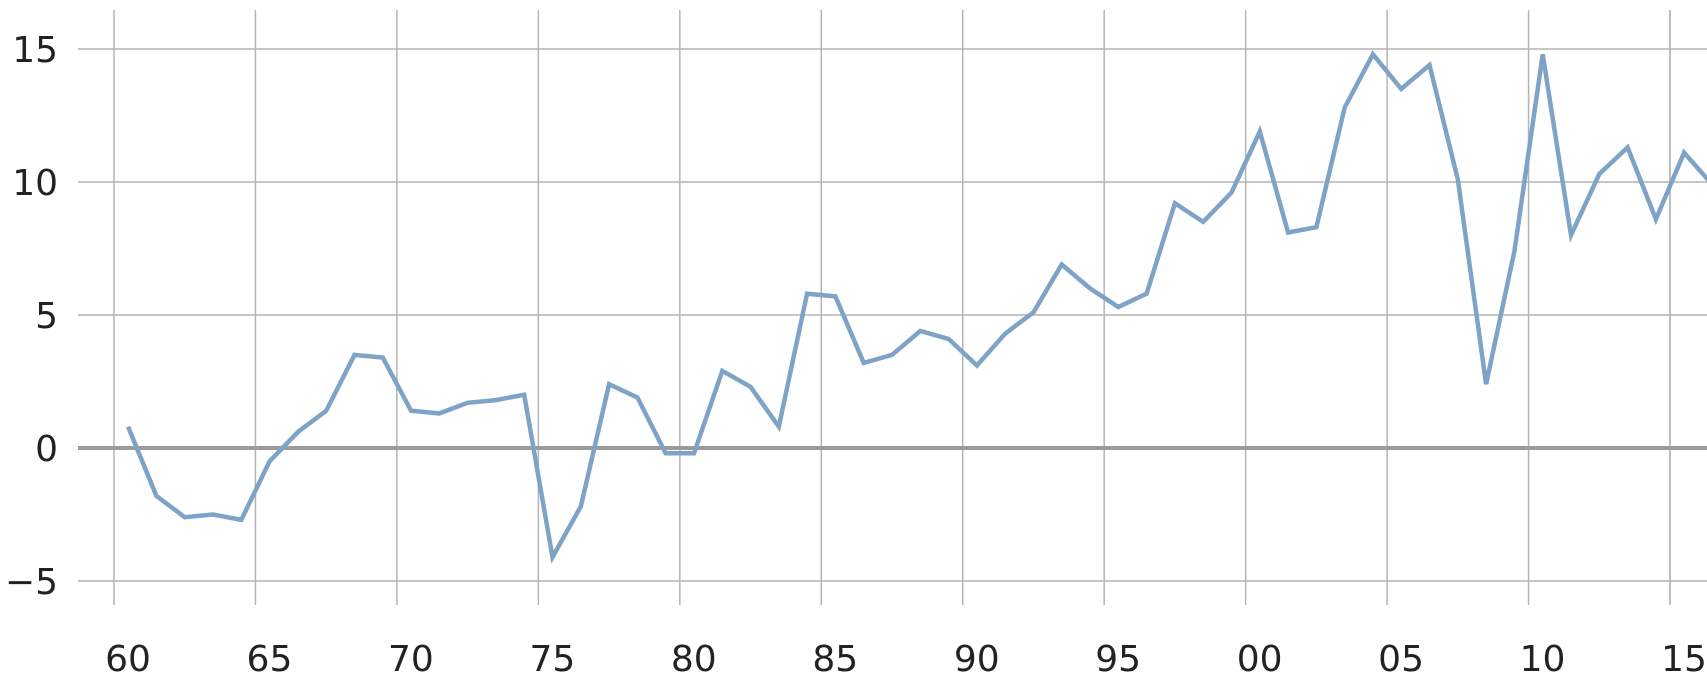 Image resolution: width=1707 pixels, height=676 pixels. Describe the element at coordinates (552, 657) in the screenshot. I see `x-tick-label: 75` at that location.